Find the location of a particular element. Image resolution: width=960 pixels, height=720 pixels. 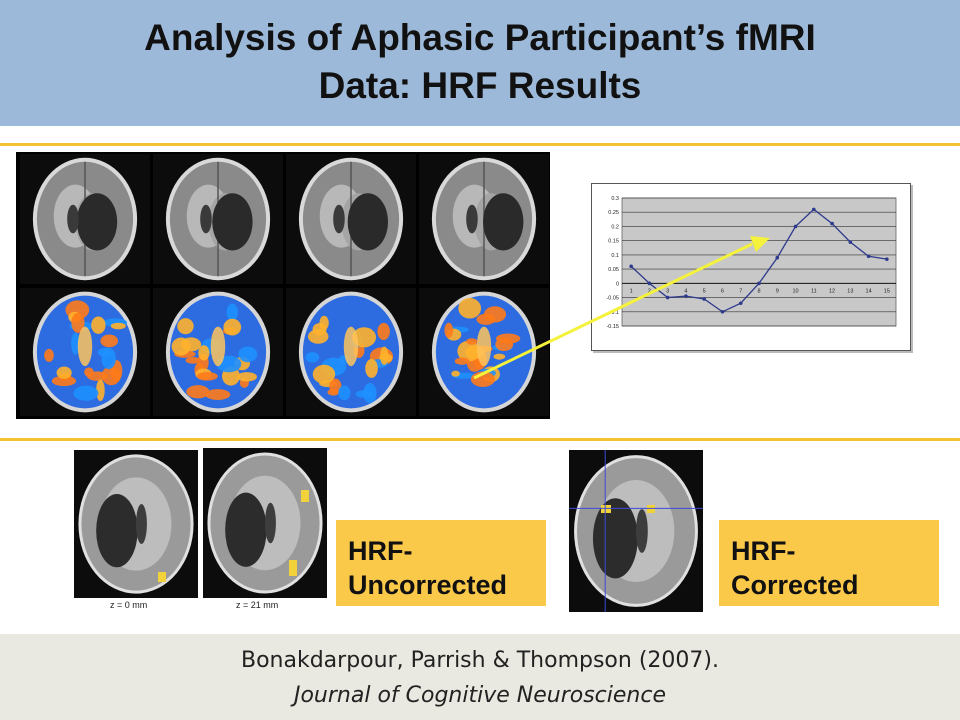

hrf-y-tick-4: 0.15 is located at coordinates (613, 242).